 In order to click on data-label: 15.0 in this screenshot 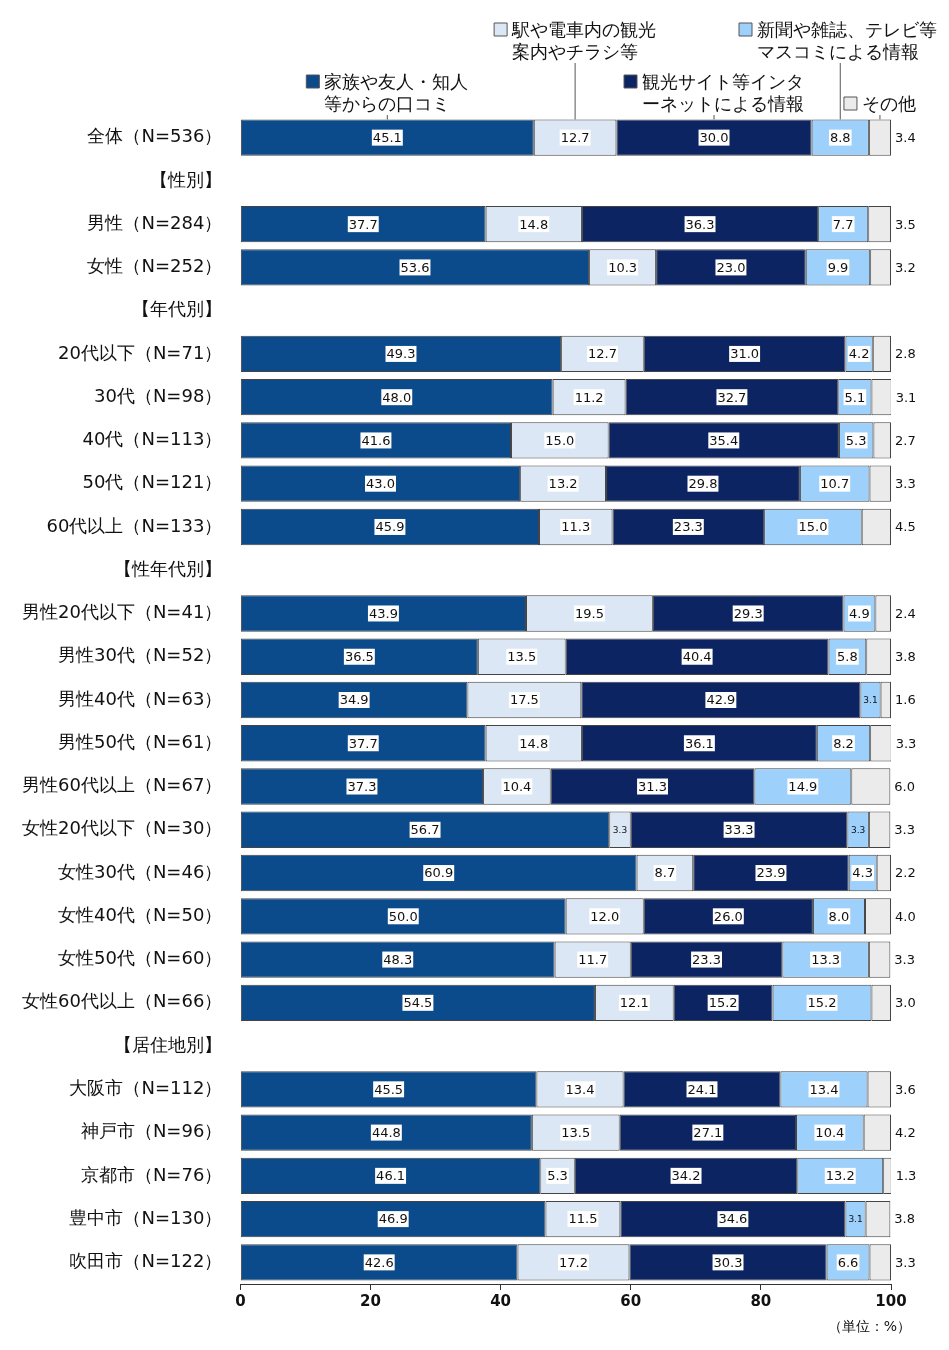, I will do `click(813, 527)`.